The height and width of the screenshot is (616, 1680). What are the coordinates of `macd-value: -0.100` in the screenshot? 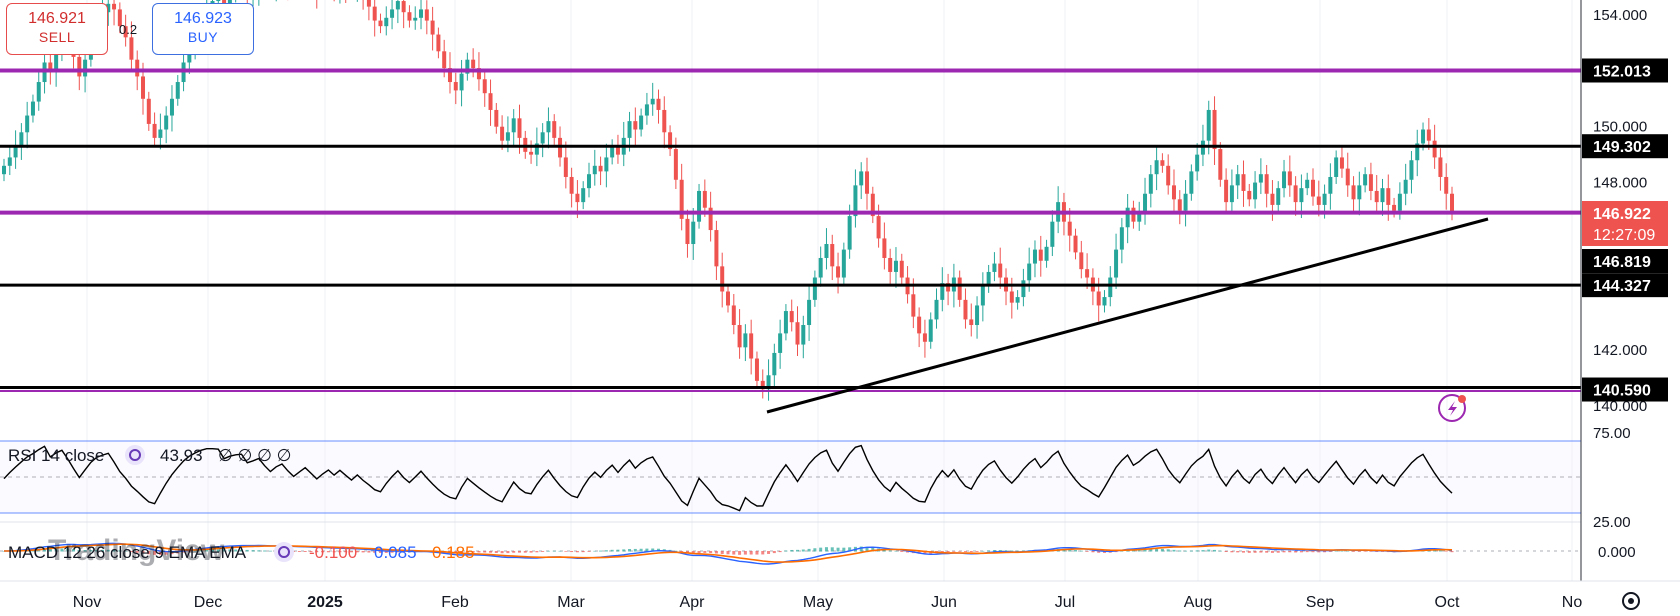 It's located at (333, 552).